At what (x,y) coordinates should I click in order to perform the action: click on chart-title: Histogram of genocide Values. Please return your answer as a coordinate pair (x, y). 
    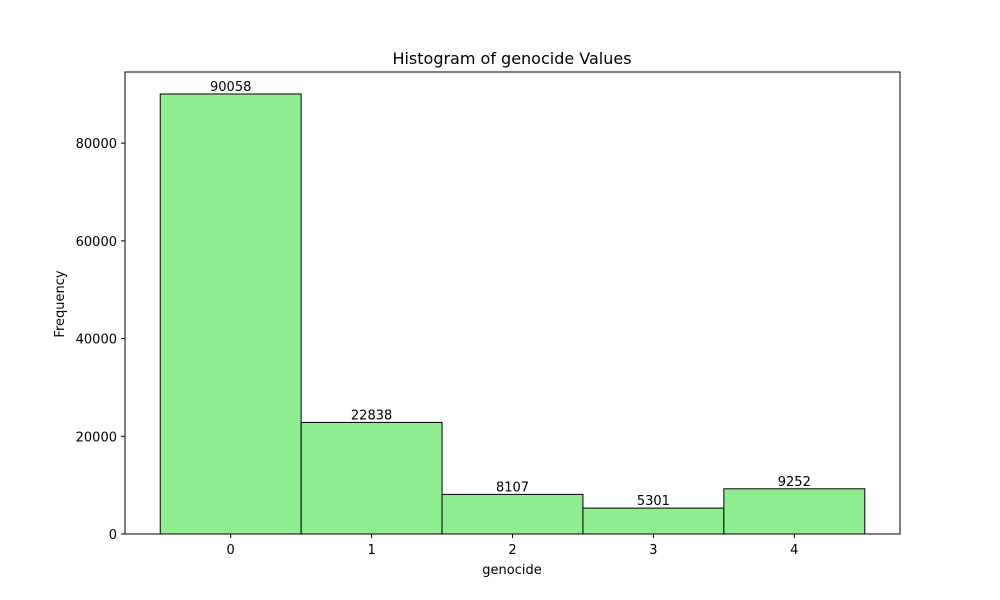
    Looking at the image, I should click on (511, 58).